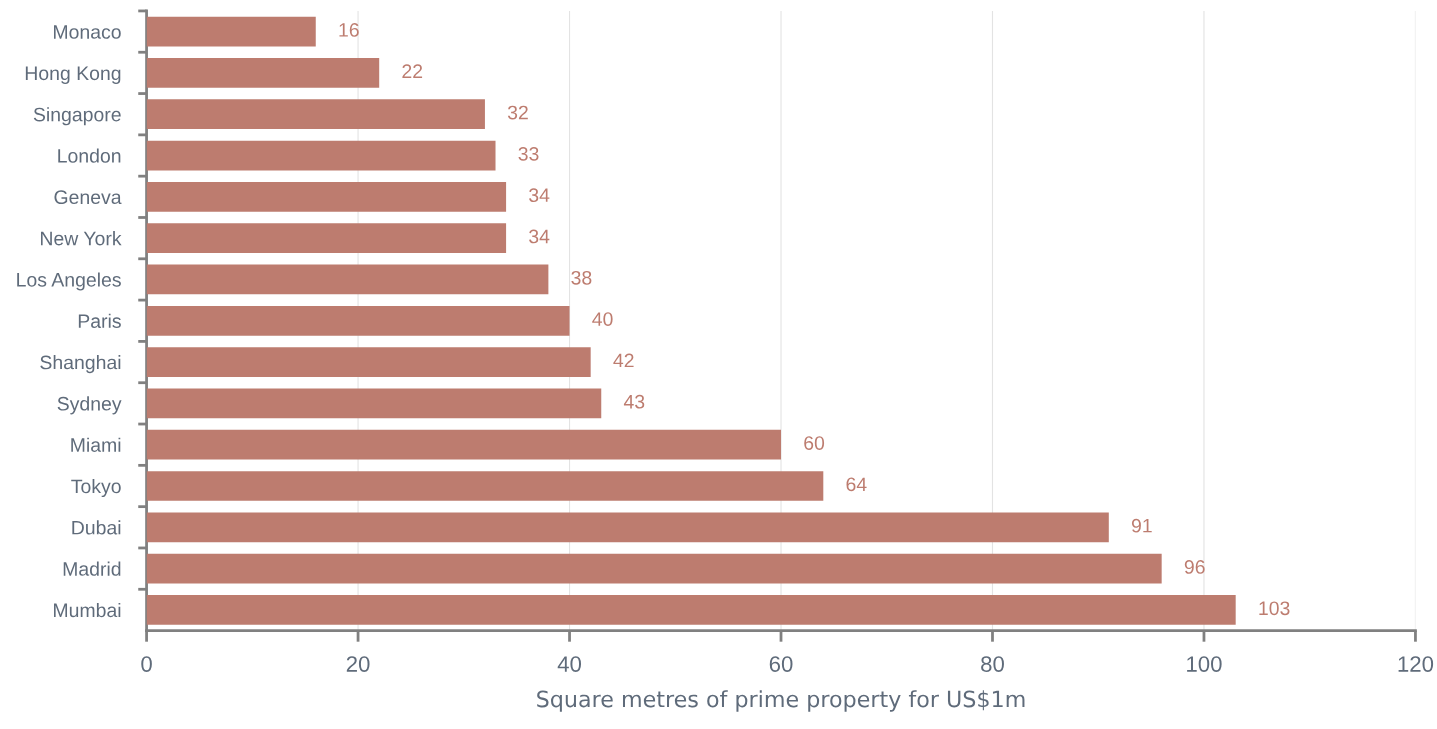 This screenshot has width=1437, height=729. Describe the element at coordinates (623, 360) in the screenshot. I see `data-label: 42` at that location.